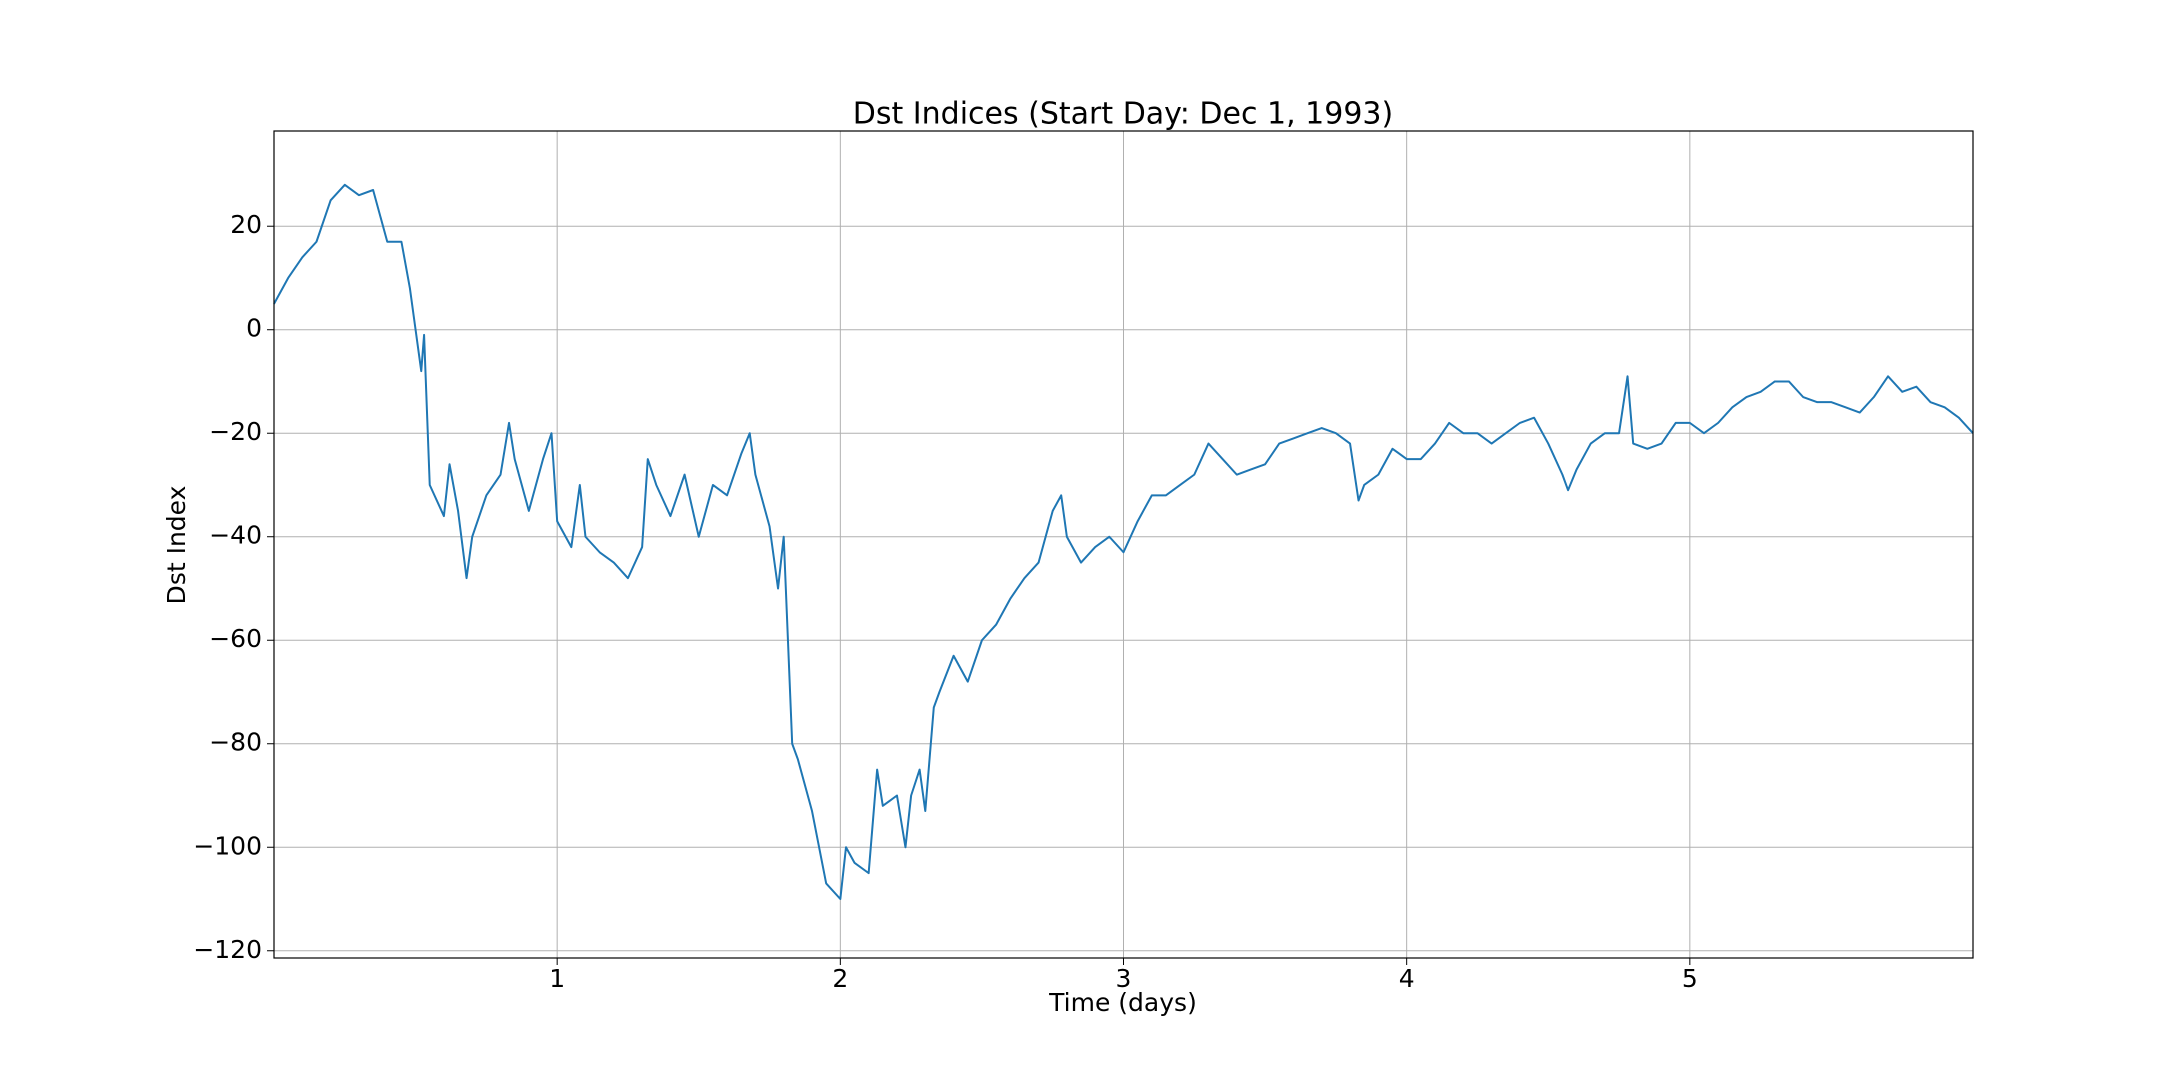 The image size is (2160, 1080). Describe the element at coordinates (176, 545) in the screenshot. I see `y-axis-label: Dst Index` at that location.